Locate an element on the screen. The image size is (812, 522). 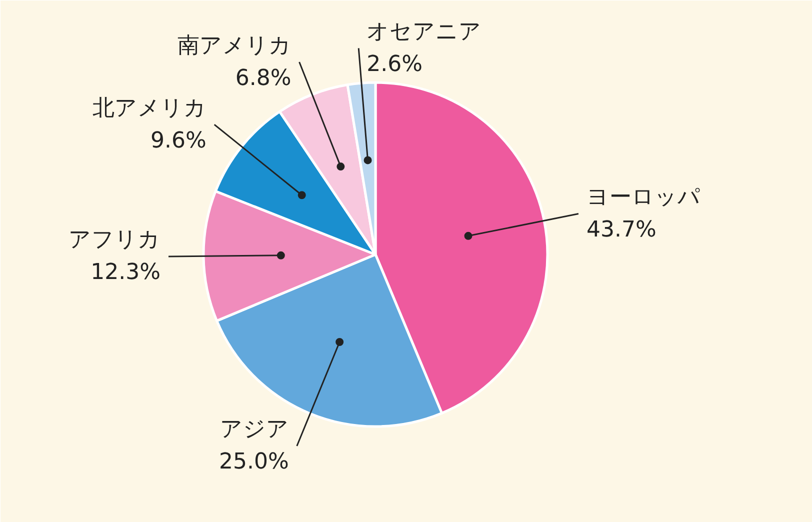
data-label: 2.6% is located at coordinates (394, 64).